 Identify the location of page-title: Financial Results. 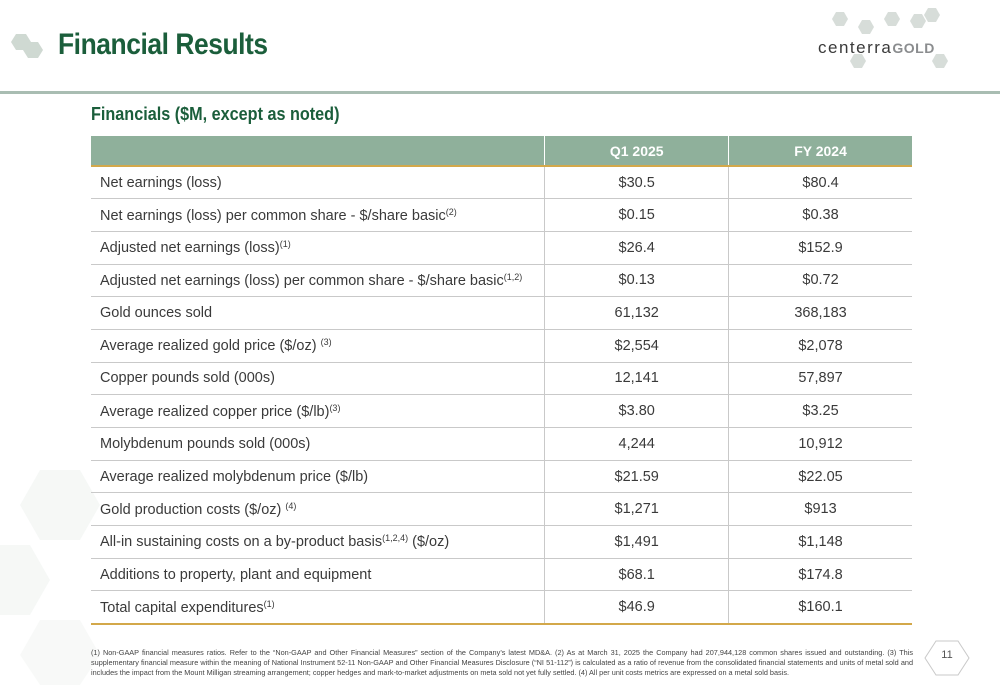
(163, 44).